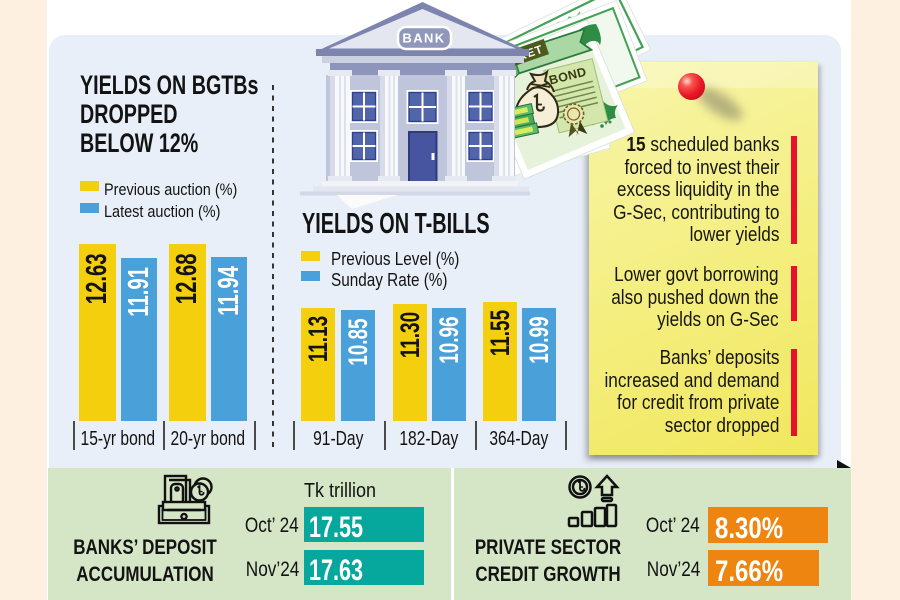  What do you see at coordinates (423, 38) in the screenshot?
I see `svg-text: BANK` at bounding box center [423, 38].